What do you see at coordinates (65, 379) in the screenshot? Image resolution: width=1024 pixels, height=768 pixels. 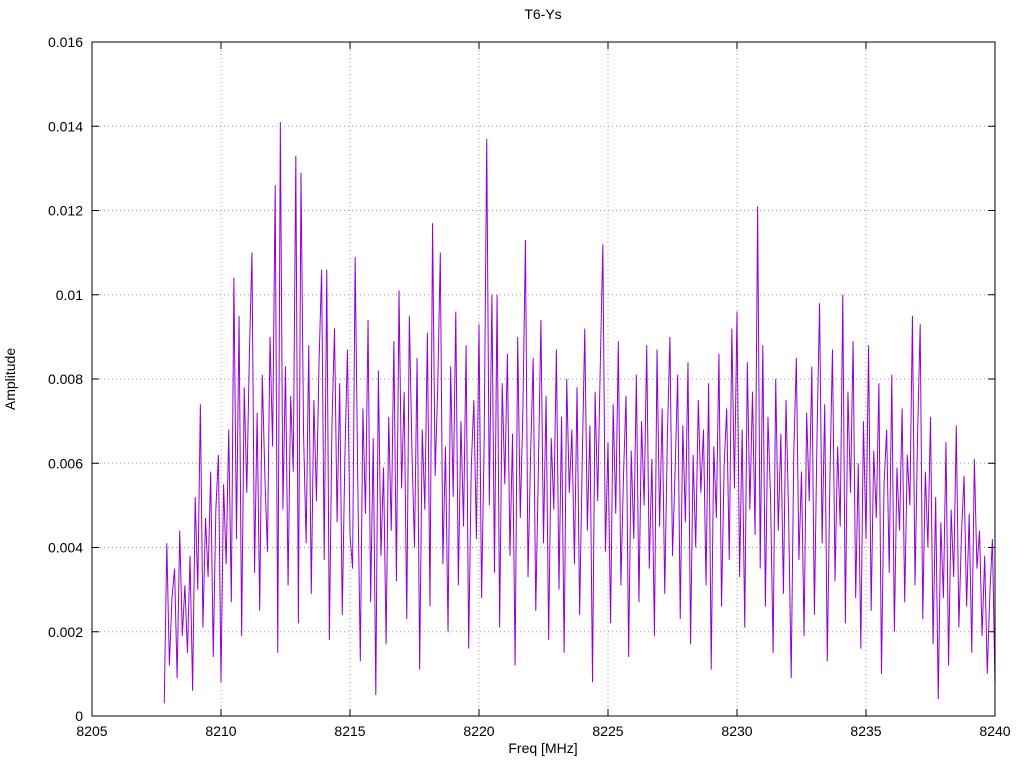 I see `y-tick-label: 0.008` at bounding box center [65, 379].